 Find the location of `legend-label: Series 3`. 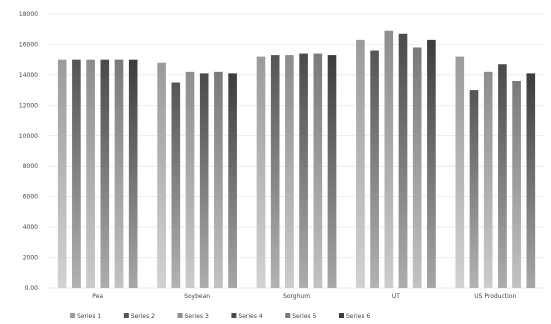

legend-label: Series 3 is located at coordinates (197, 316).